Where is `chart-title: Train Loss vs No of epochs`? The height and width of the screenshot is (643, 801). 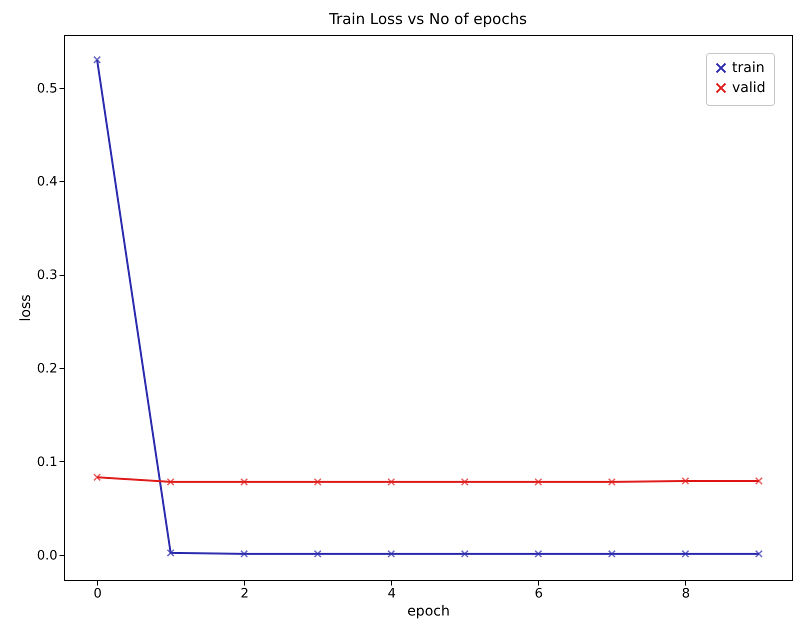 chart-title: Train Loss vs No of epochs is located at coordinates (428, 19).